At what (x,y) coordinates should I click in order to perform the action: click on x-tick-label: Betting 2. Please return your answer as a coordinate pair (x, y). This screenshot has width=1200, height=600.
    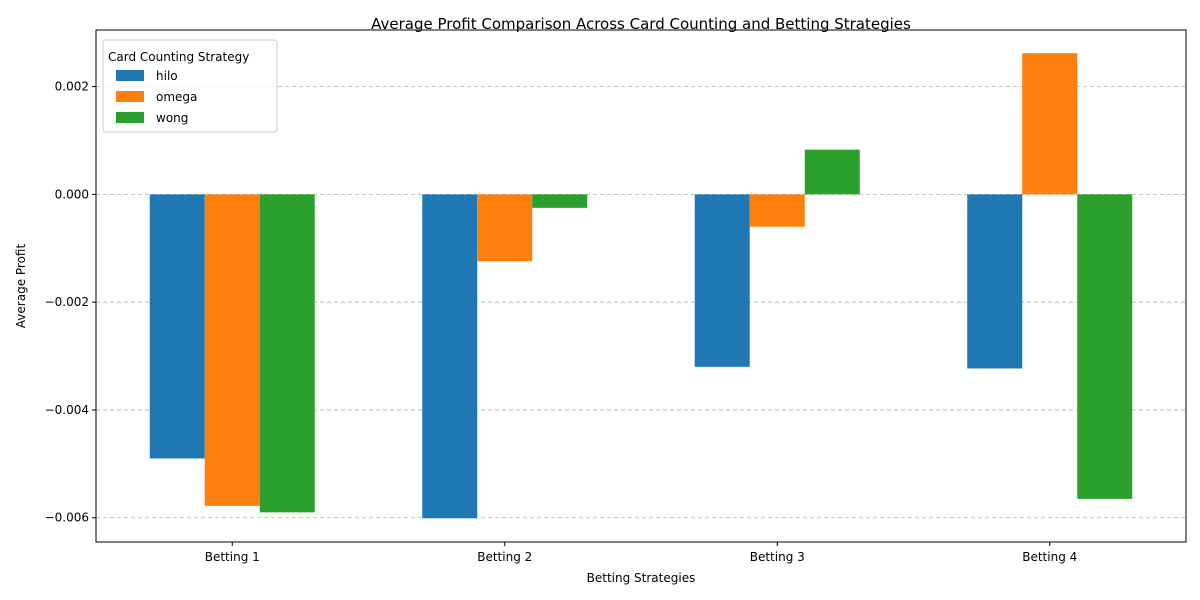
    Looking at the image, I should click on (504, 557).